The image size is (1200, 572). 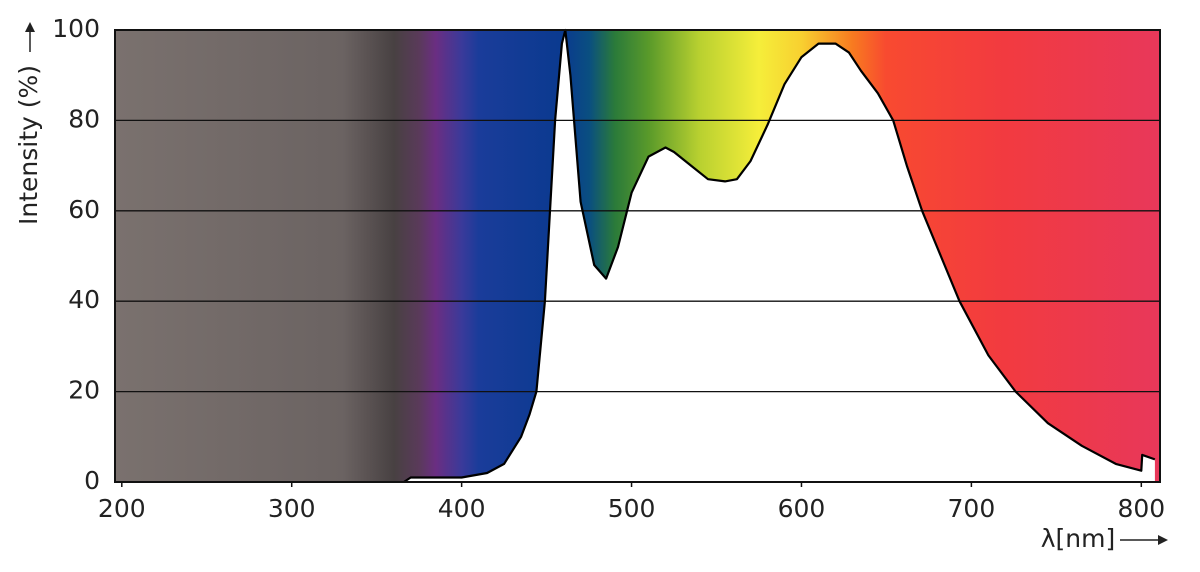 I want to click on y-axis-arrowhead, so click(x=30, y=27).